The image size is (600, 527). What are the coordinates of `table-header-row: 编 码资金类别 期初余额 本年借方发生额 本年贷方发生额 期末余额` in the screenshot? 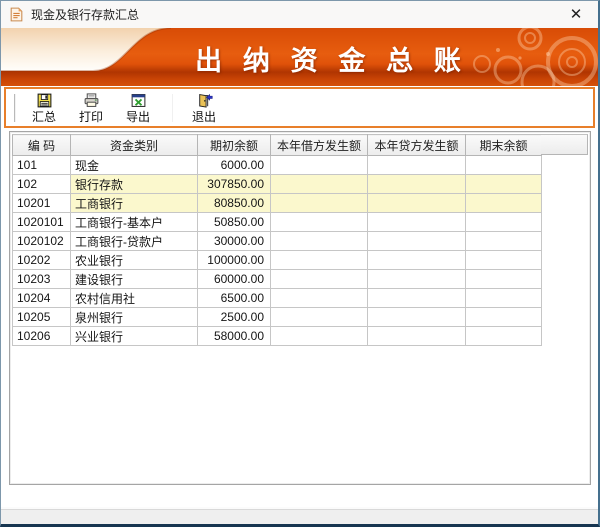 It's located at (277, 145).